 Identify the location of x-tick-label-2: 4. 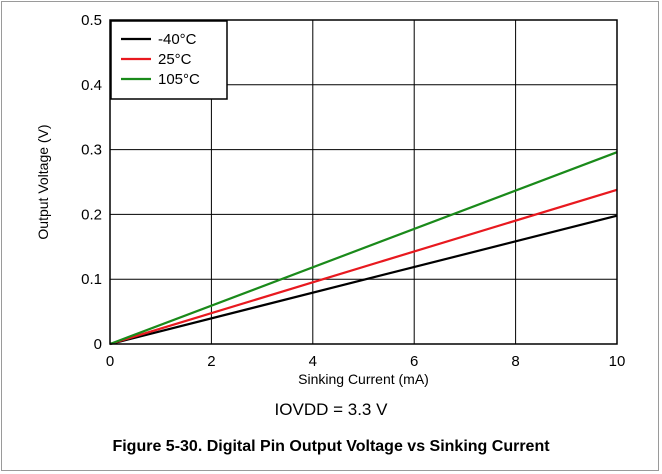
(313, 361).